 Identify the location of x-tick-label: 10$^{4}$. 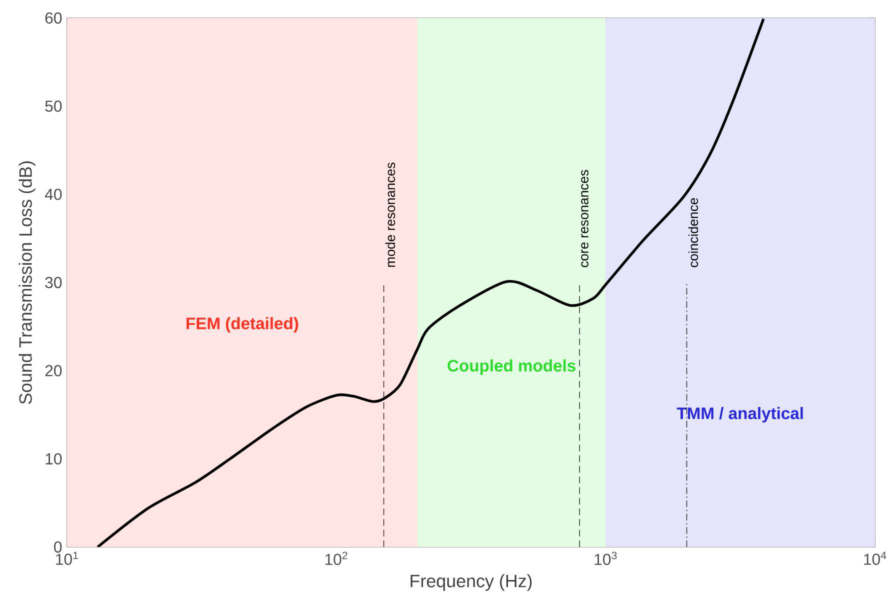
(875, 558).